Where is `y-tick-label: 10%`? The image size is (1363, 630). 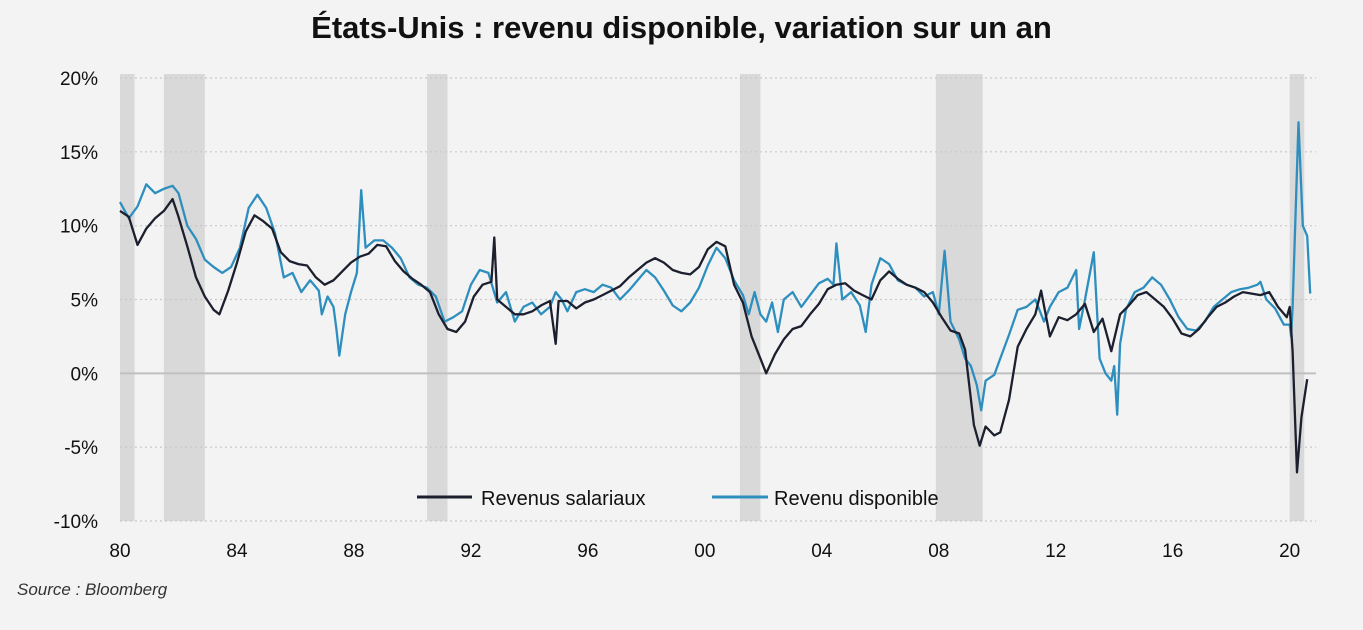
y-tick-label: 10% is located at coordinates (79, 227).